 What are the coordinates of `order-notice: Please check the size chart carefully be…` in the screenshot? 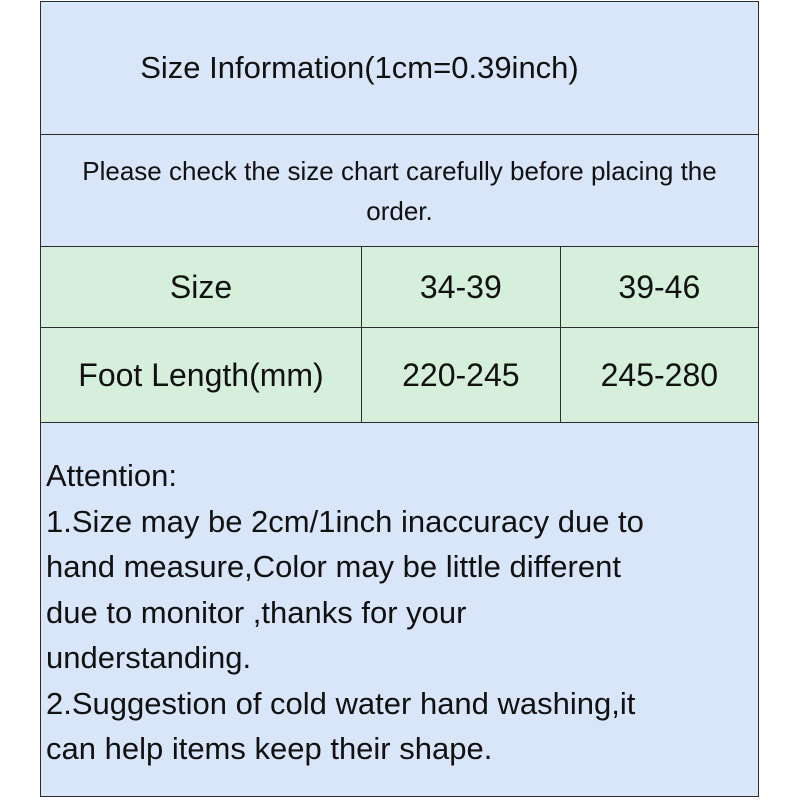 It's located at (399, 191).